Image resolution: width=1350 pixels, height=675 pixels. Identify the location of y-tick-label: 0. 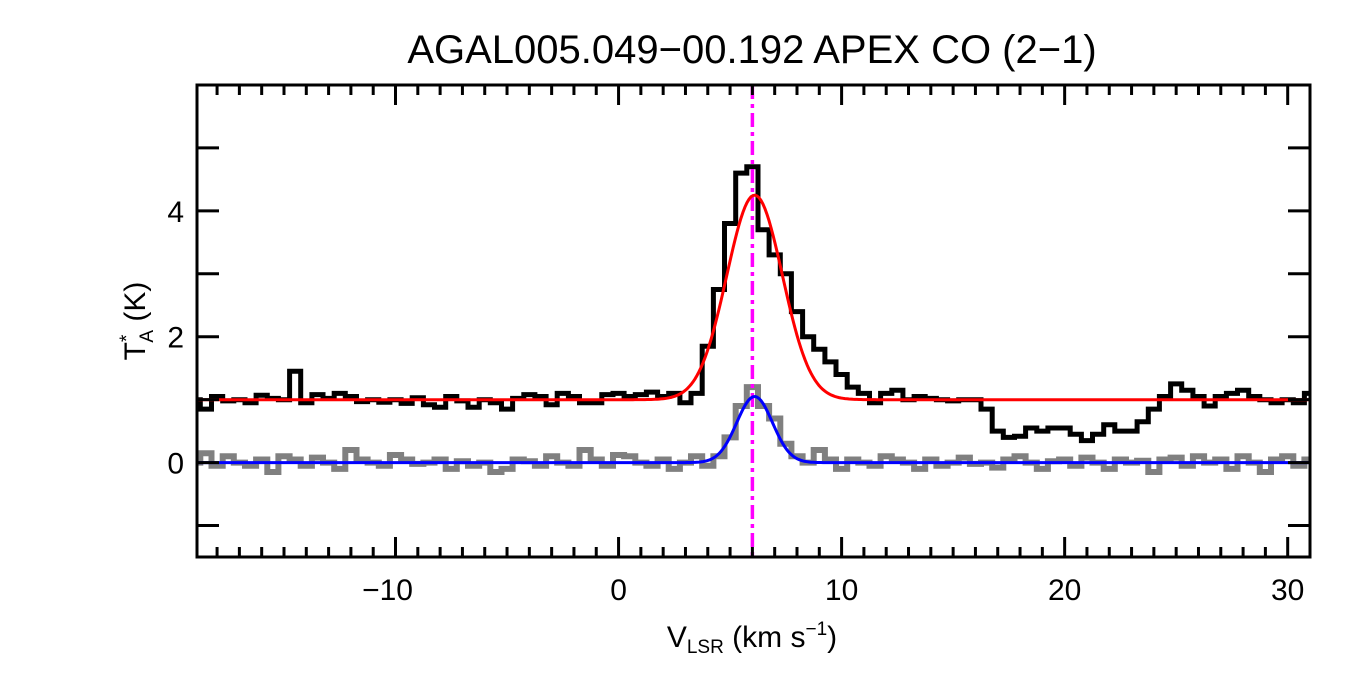
(175, 464).